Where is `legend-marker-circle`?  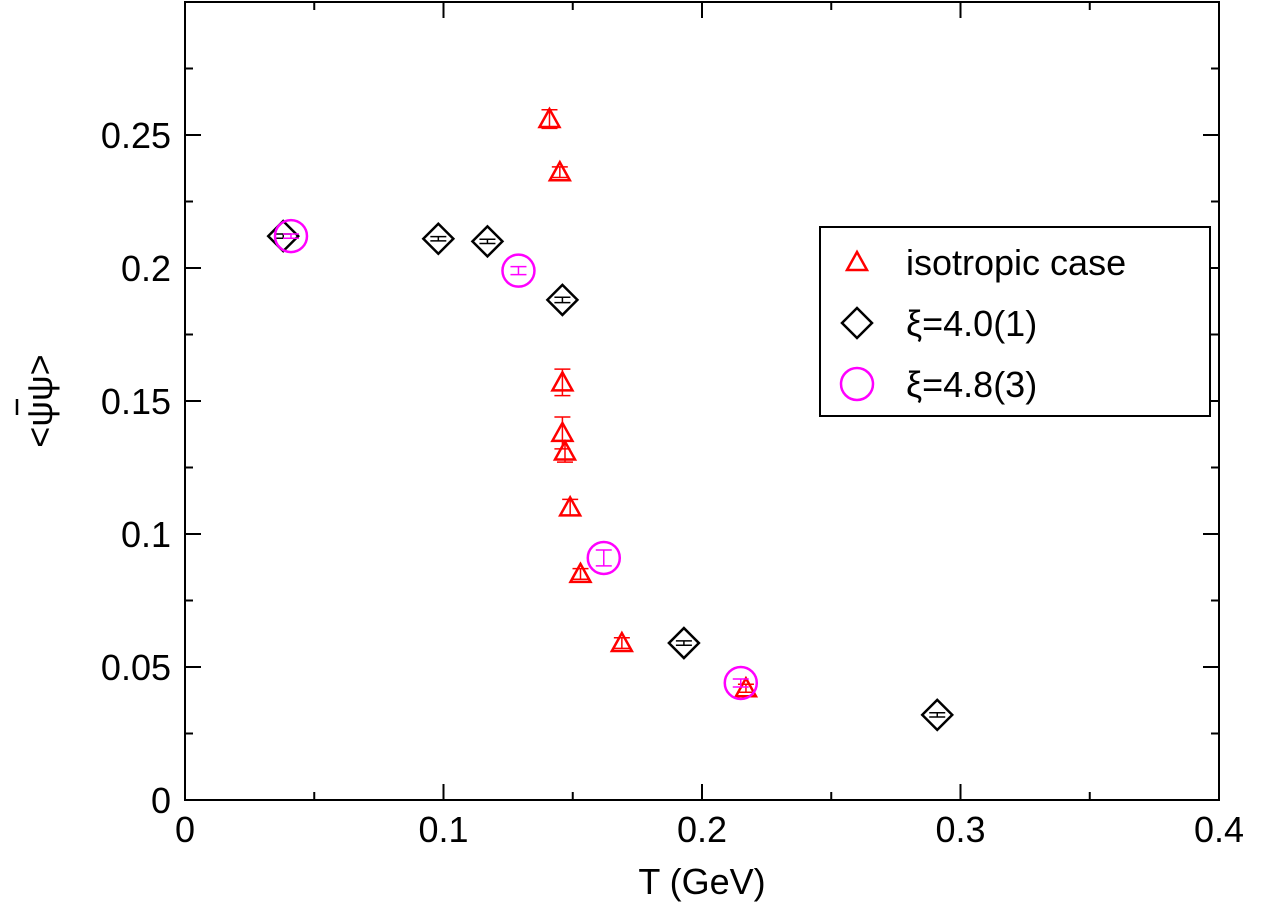
legend-marker-circle is located at coordinates (857, 384).